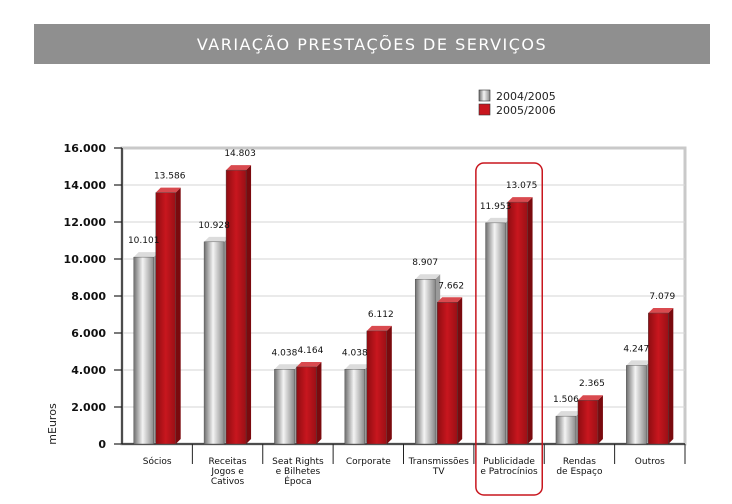 Image resolution: width=732 pixels, height=504 pixels. What do you see at coordinates (227, 472) in the screenshot?
I see `x-category-label: Jogos e` at bounding box center [227, 472].